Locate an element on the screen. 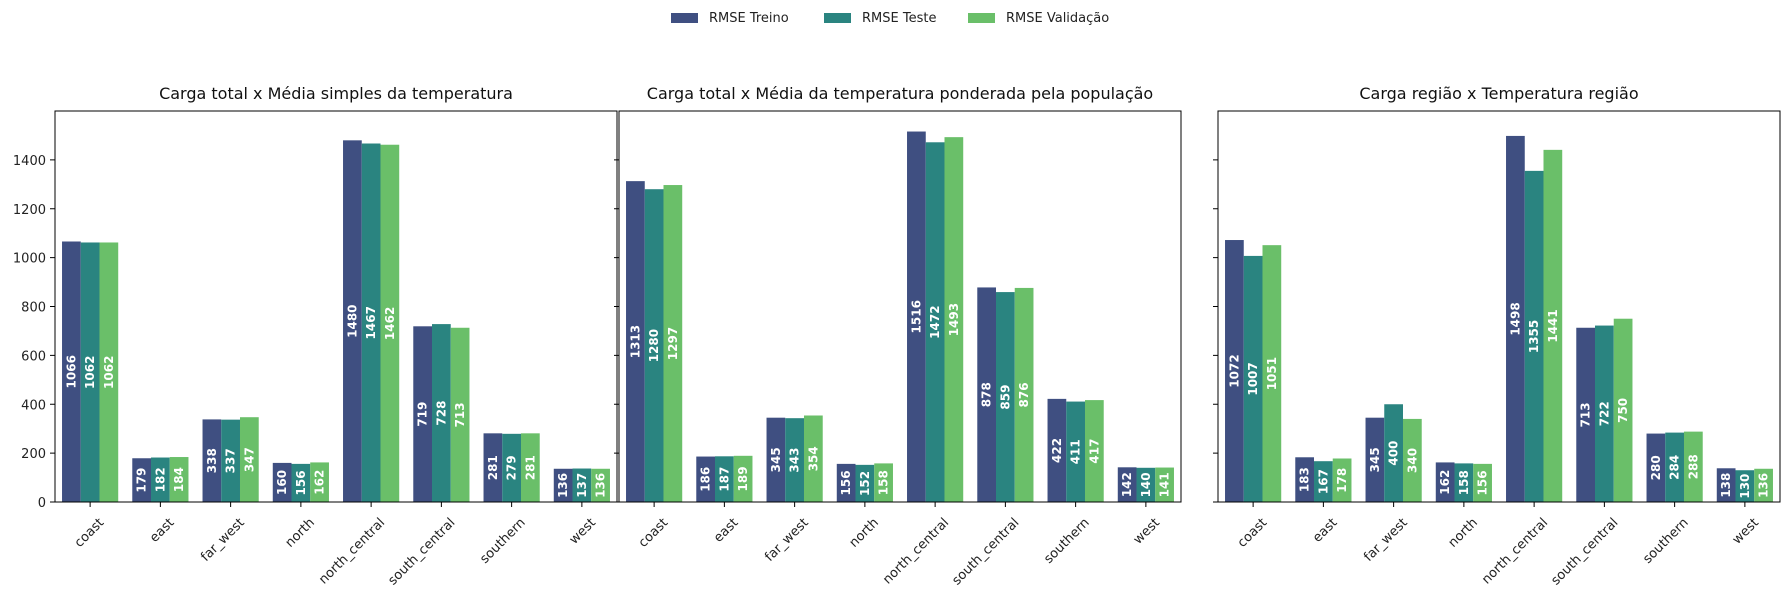 The image size is (1790, 598). x-tick-label: west is located at coordinates (1746, 531).